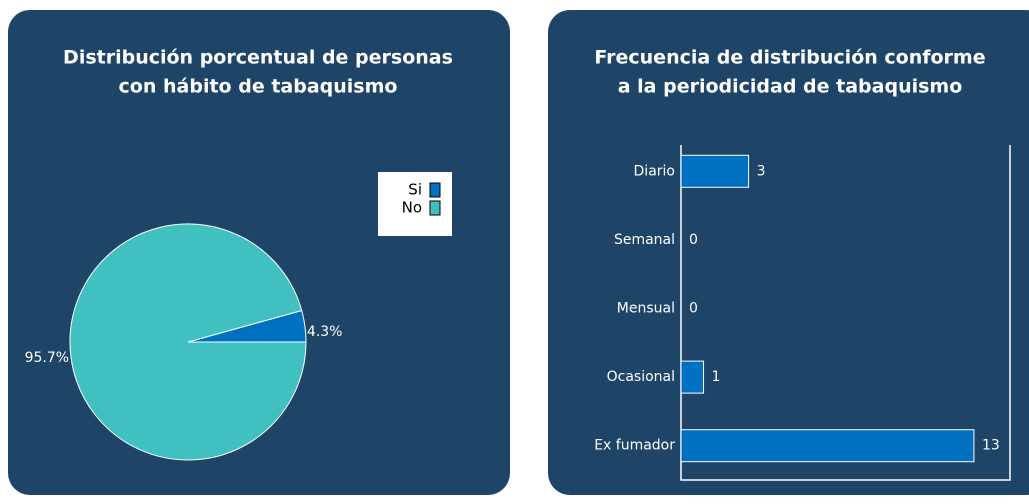 The image size is (1029, 504). Describe the element at coordinates (991, 446) in the screenshot. I see `data-label: 13` at that location.